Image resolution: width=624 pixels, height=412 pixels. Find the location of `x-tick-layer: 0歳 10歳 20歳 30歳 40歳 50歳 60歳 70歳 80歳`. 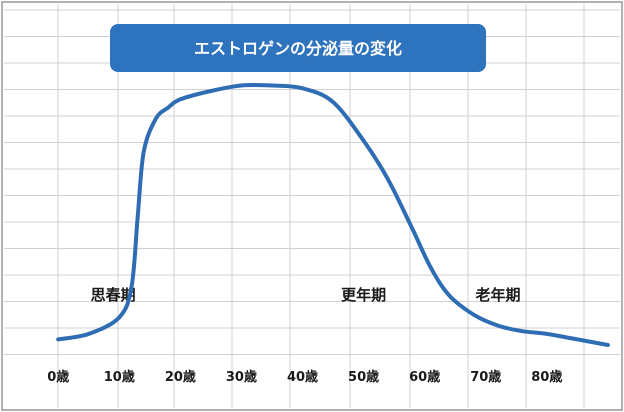

x-tick-layer: 0歳 10歳 20歳 30歳 40歳 50歳 60歳 70歳 80歳 is located at coordinates (304, 377).